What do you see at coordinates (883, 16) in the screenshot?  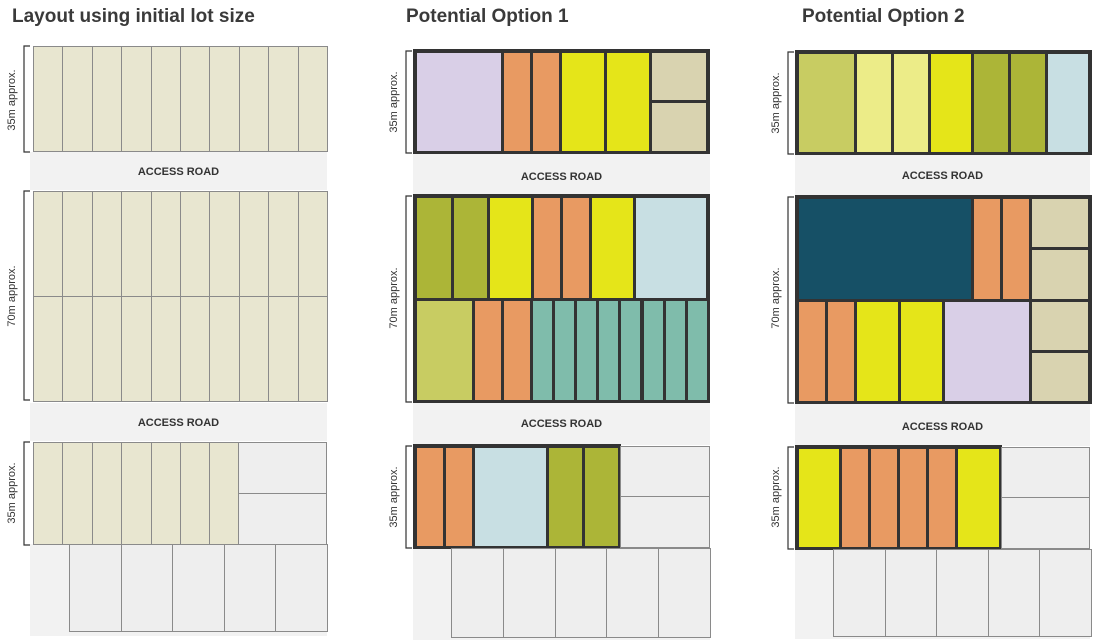 I see `title-option-2: Potential Option 2` at bounding box center [883, 16].